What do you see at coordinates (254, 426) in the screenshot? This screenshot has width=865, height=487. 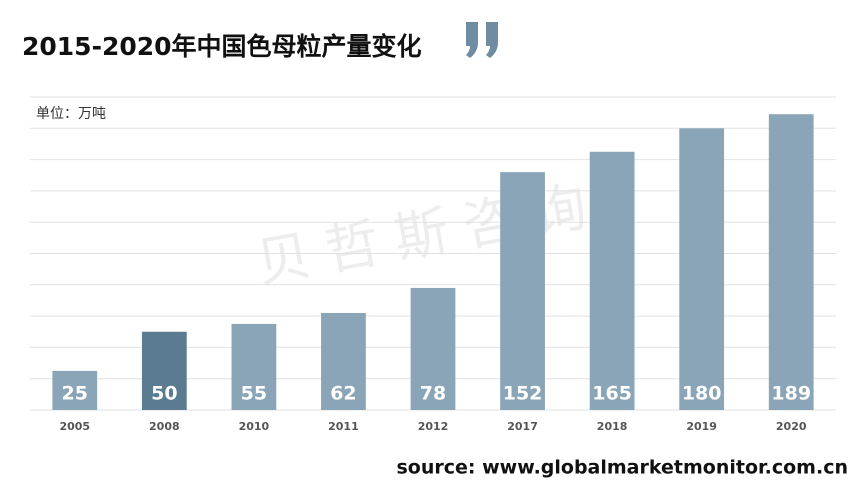 I see `x-tick-label: 2010` at bounding box center [254, 426].